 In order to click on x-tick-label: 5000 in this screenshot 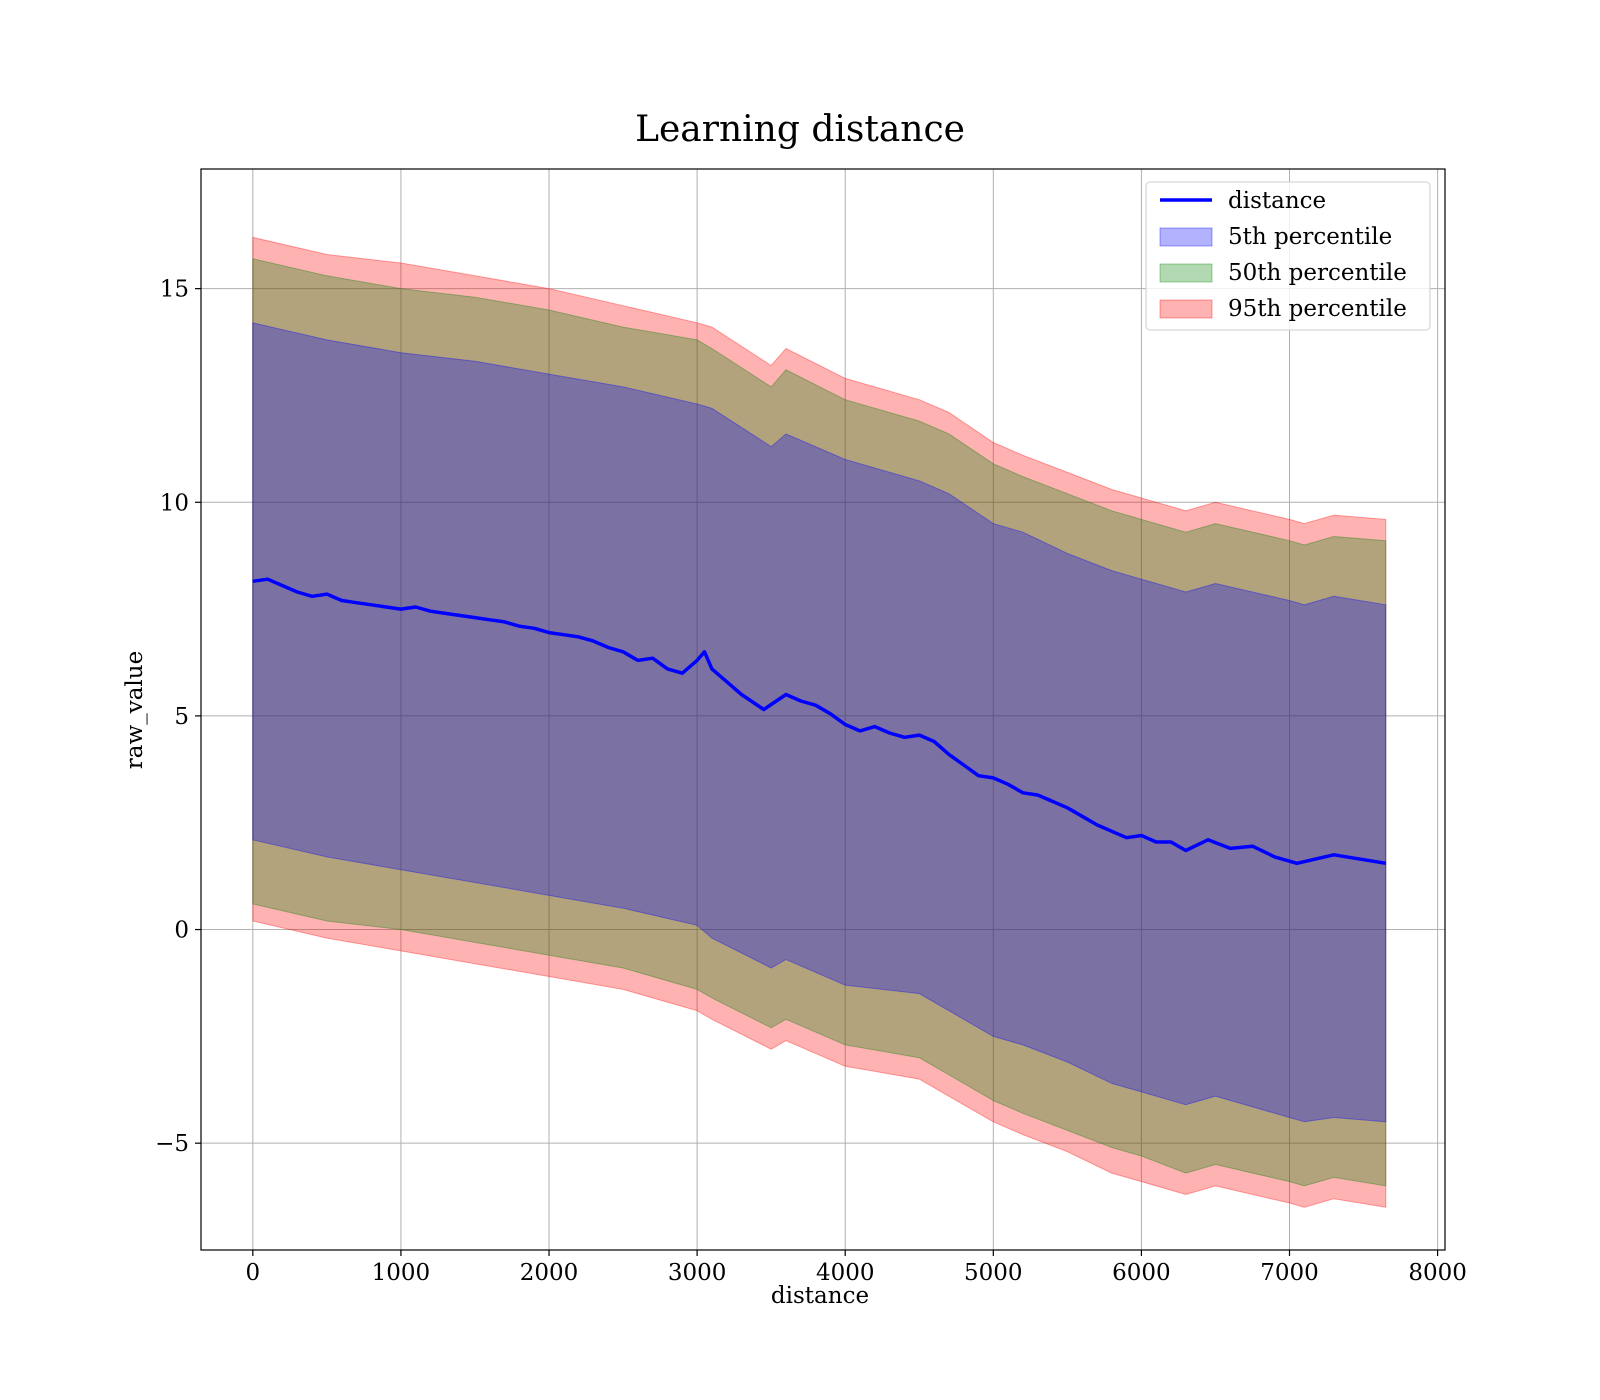, I will do `click(993, 1273)`.